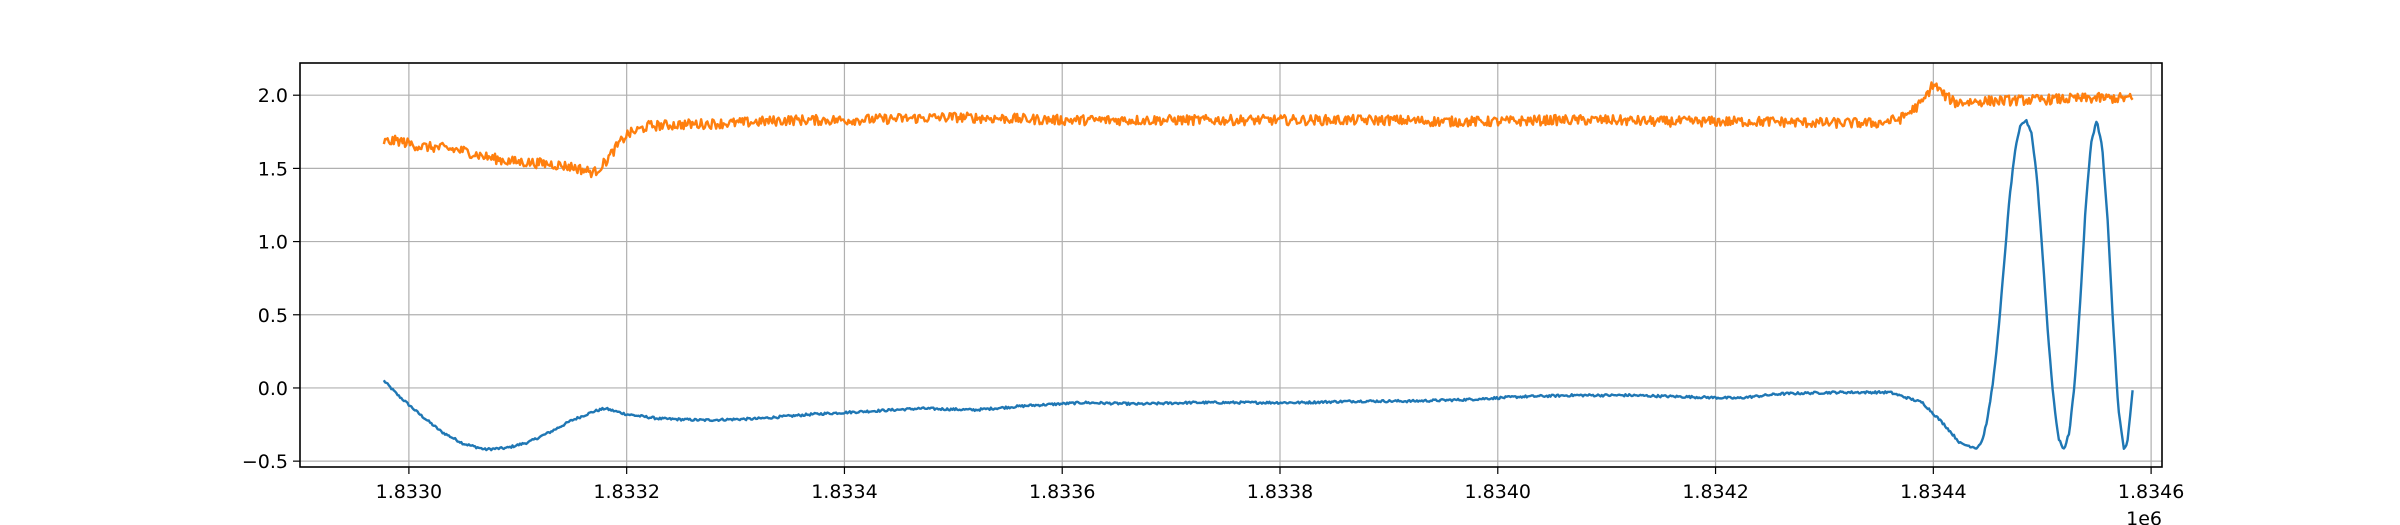  Describe the element at coordinates (273, 316) in the screenshot. I see `y-tick-label: 0.5` at that location.